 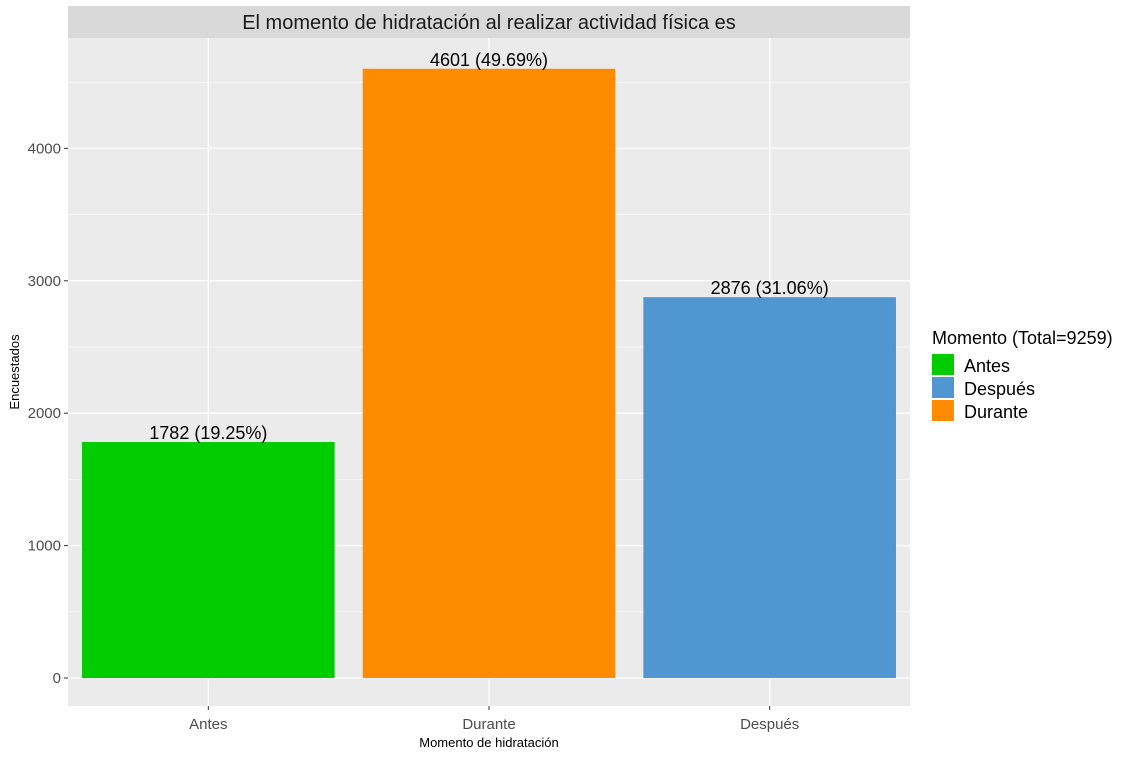 What do you see at coordinates (208, 433) in the screenshot?
I see `bar-data-label: 1782 (19.25%)` at bounding box center [208, 433].